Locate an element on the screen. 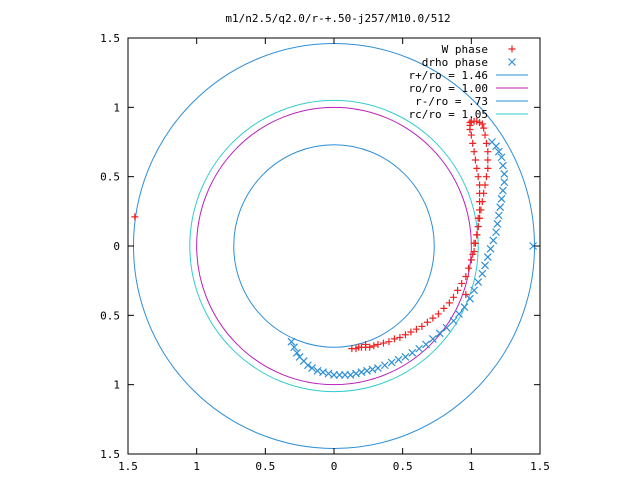 The image size is (640, 480). legend-label: ro/ro = 1.00 is located at coordinates (448, 88).